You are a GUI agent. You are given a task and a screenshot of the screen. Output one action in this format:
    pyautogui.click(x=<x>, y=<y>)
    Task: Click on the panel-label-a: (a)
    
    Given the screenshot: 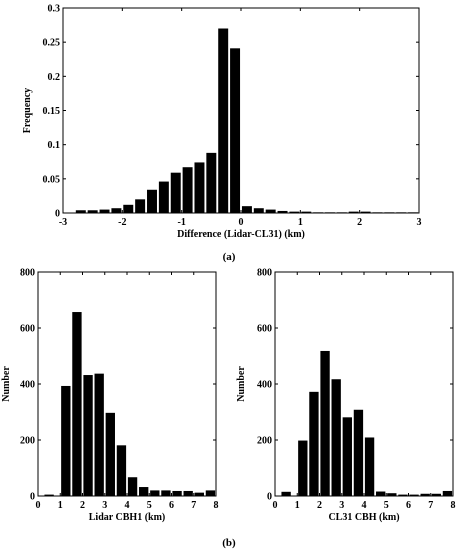 What is the action you would take?
    pyautogui.click(x=229, y=257)
    